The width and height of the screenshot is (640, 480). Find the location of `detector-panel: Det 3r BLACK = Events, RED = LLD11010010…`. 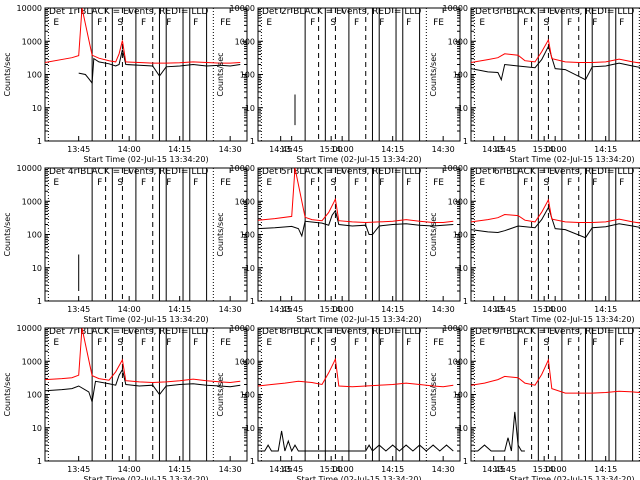

detector-panel: Det 3r BLACK = Events, RED = LLD11010010… is located at coordinates (534, 84).